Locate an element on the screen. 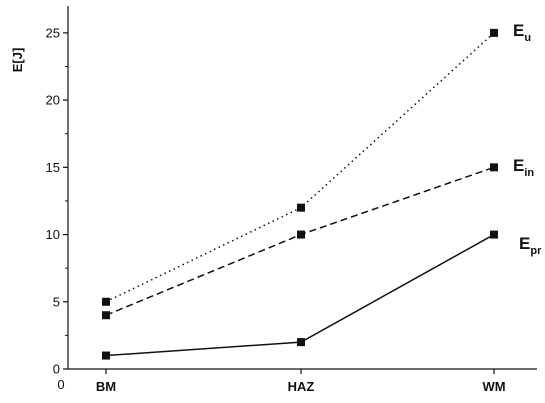 The height and width of the screenshot is (403, 545). y-axis-title: E[J] is located at coordinates (17, 60).